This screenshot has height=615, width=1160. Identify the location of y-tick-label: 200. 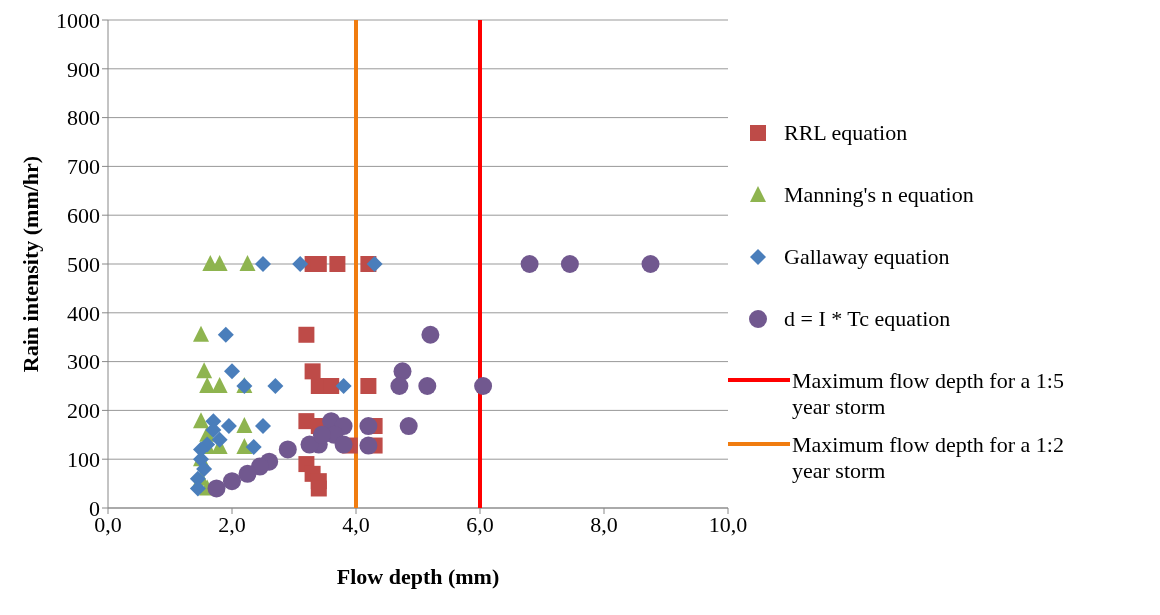
(83, 411).